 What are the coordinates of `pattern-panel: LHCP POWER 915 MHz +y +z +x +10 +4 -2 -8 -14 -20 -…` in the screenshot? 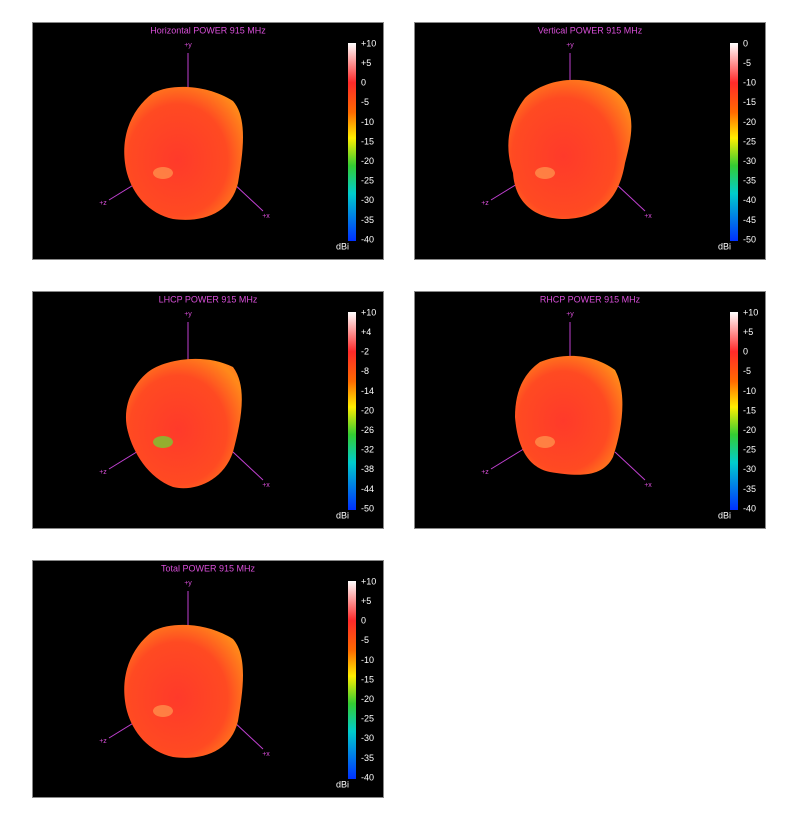 It's located at (208, 410).